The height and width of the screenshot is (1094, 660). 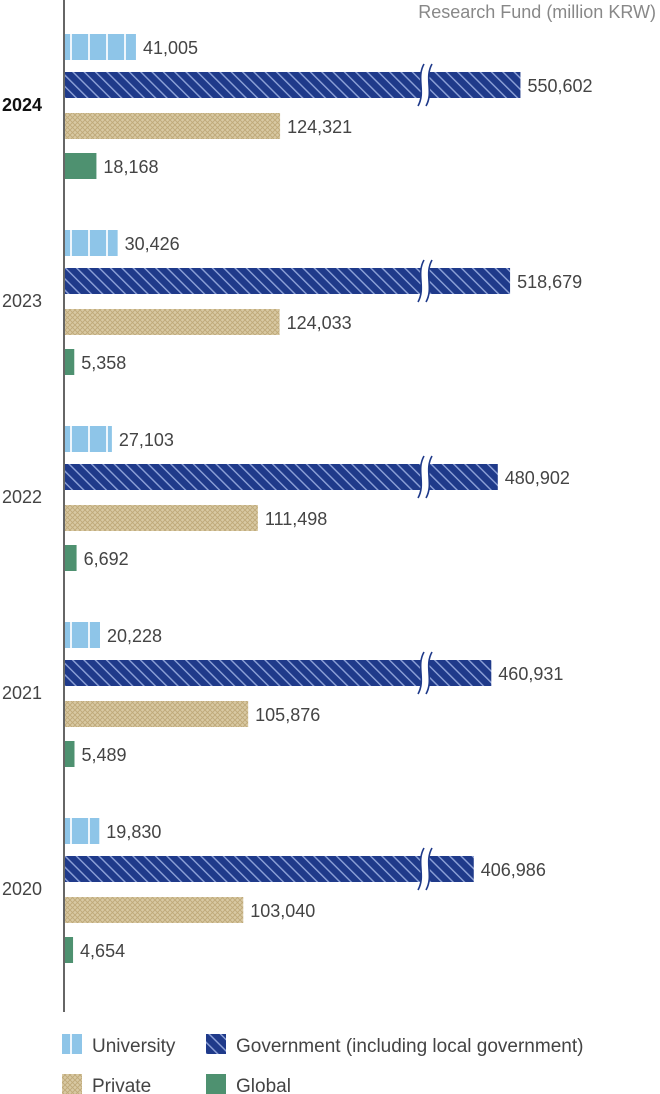 I want to click on value-label-government-2023: 518,679, so click(x=549, y=282).